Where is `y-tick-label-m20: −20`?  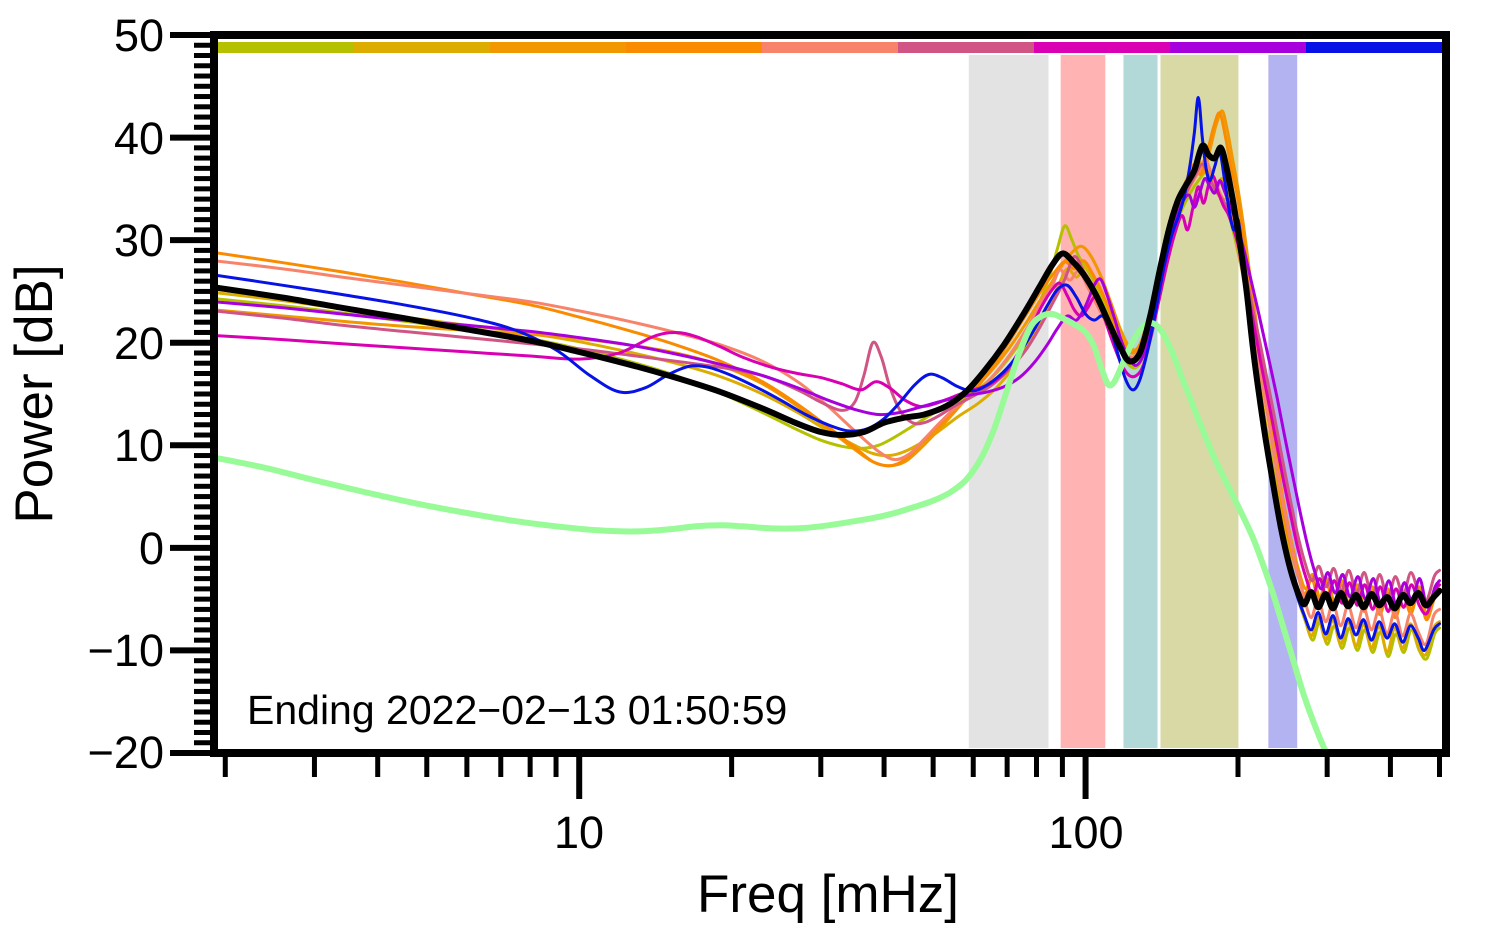
y-tick-label-m20: −20 is located at coordinates (126, 752).